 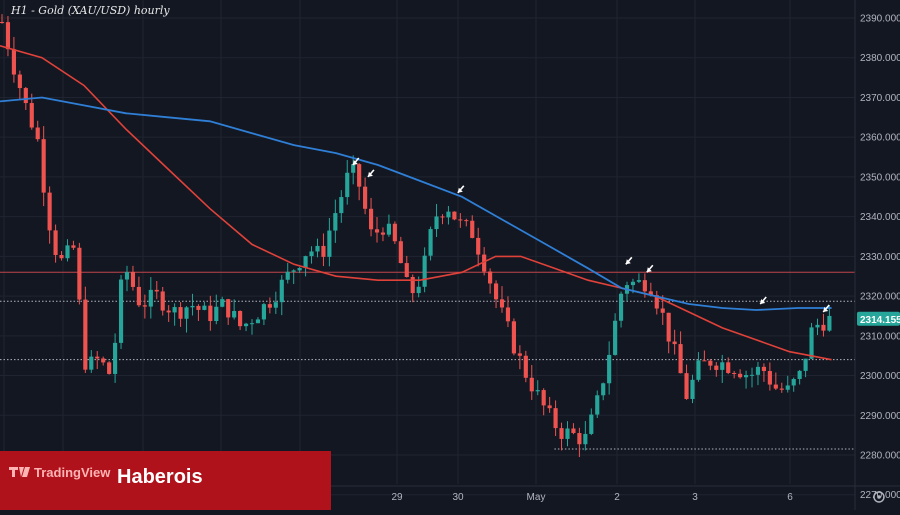 I want to click on x-tick-label: 30, so click(x=458, y=497).